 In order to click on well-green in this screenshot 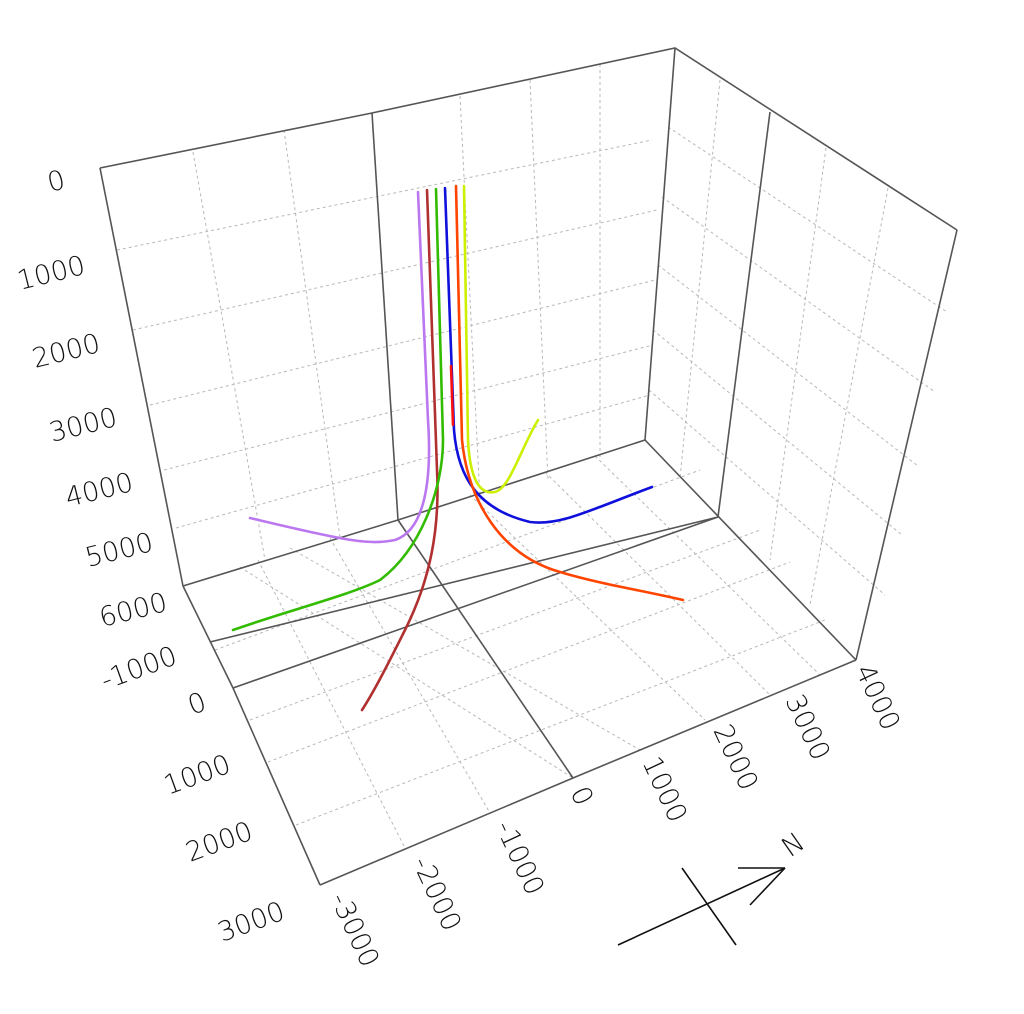, I will do `click(338, 409)`.